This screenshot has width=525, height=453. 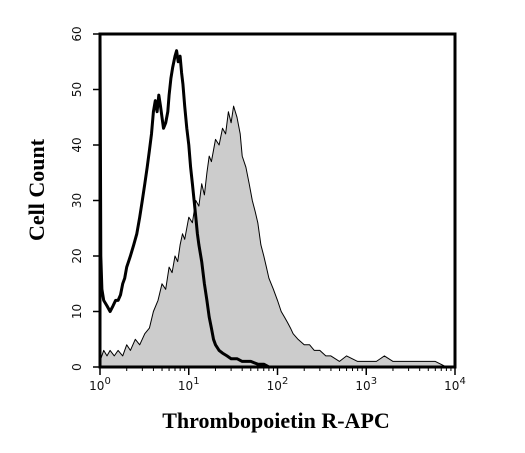 I want to click on x-tick-label: 102, so click(x=278, y=384).